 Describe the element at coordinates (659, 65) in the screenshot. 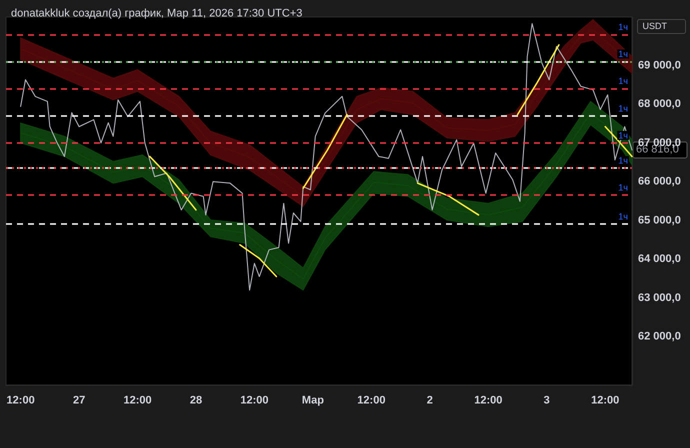

I see `y-tick-label: 69 000,0` at that location.